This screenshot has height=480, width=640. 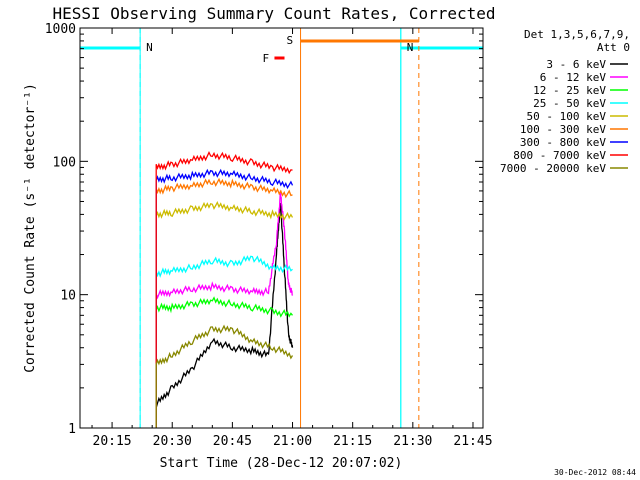 What do you see at coordinates (352, 441) in the screenshot?
I see `x-tick-label: 21:15` at bounding box center [352, 441].